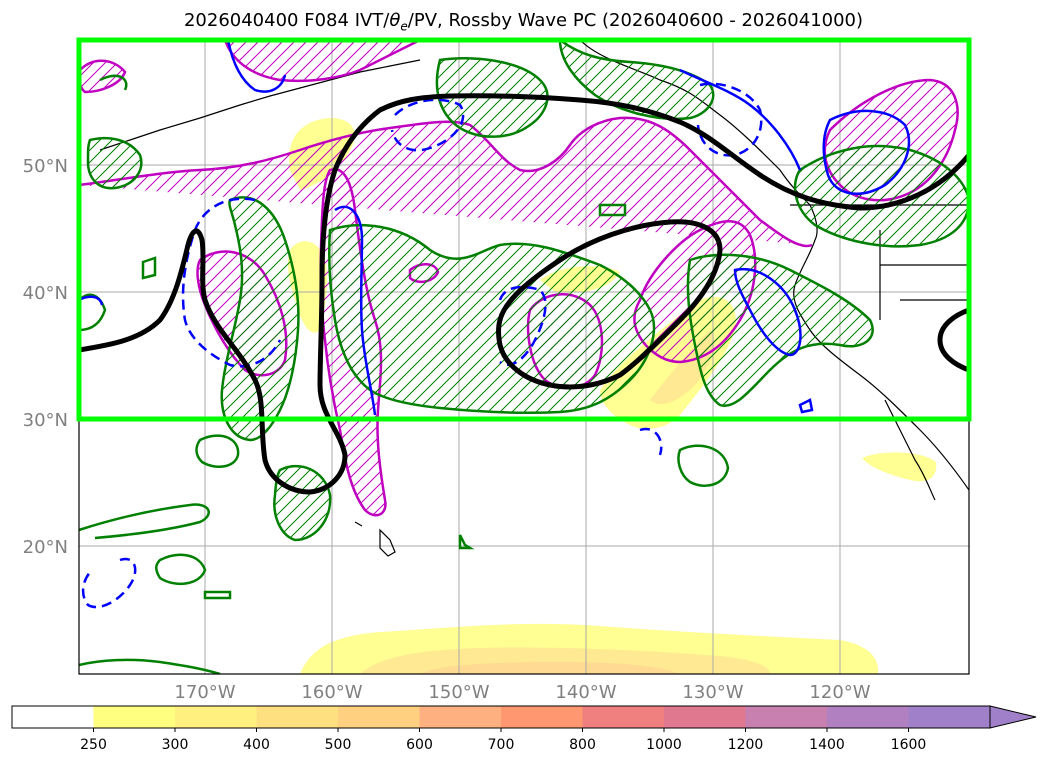  Describe the element at coordinates (767, 312) in the screenshot. I see `pv-blue-east-cut` at that location.